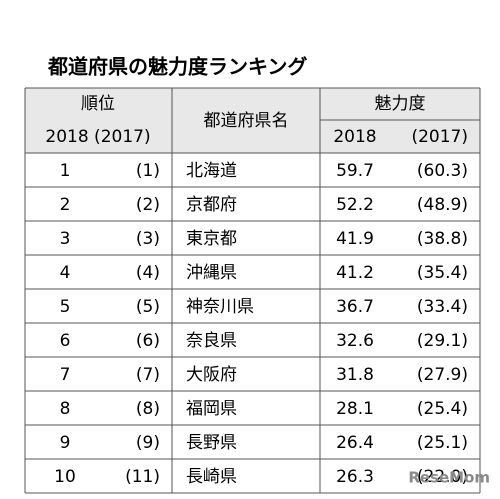 The width and height of the screenshot is (500, 499). I want to click on column-header: 2018, so click(354, 137).